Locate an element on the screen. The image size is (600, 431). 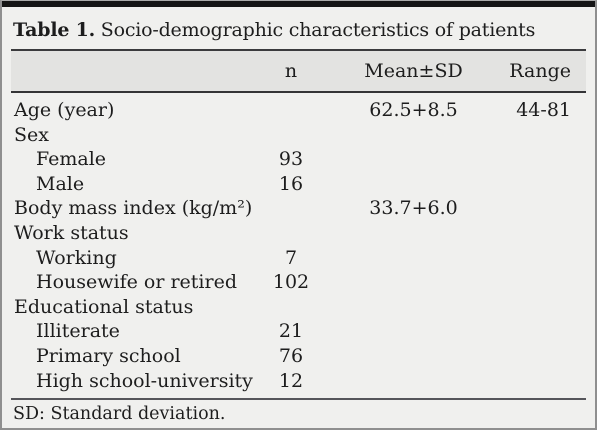
header-range: Range is located at coordinates (540, 71).